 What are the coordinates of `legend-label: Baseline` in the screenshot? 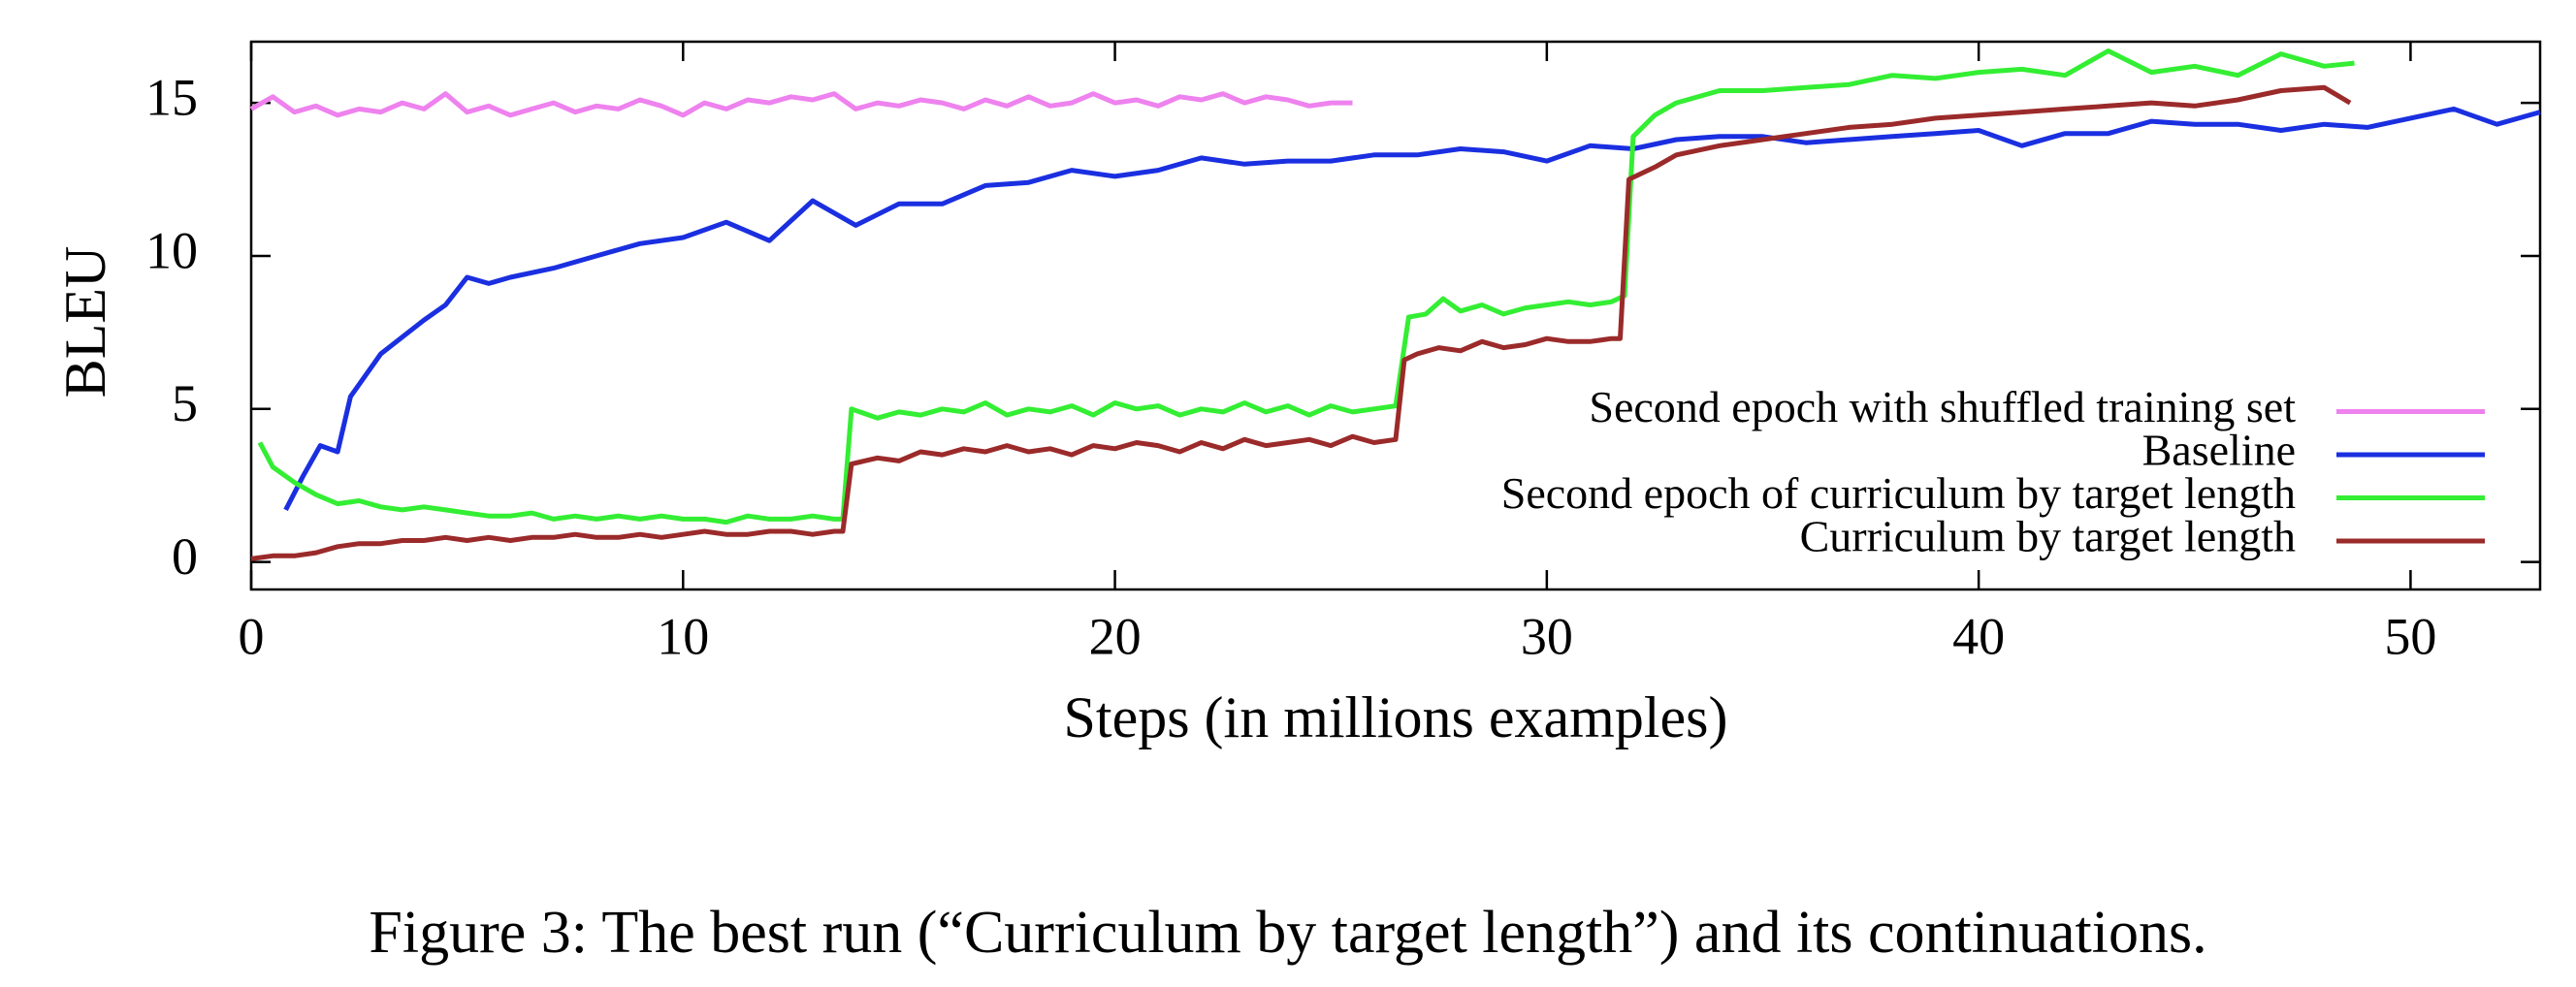 It's located at (2219, 450).